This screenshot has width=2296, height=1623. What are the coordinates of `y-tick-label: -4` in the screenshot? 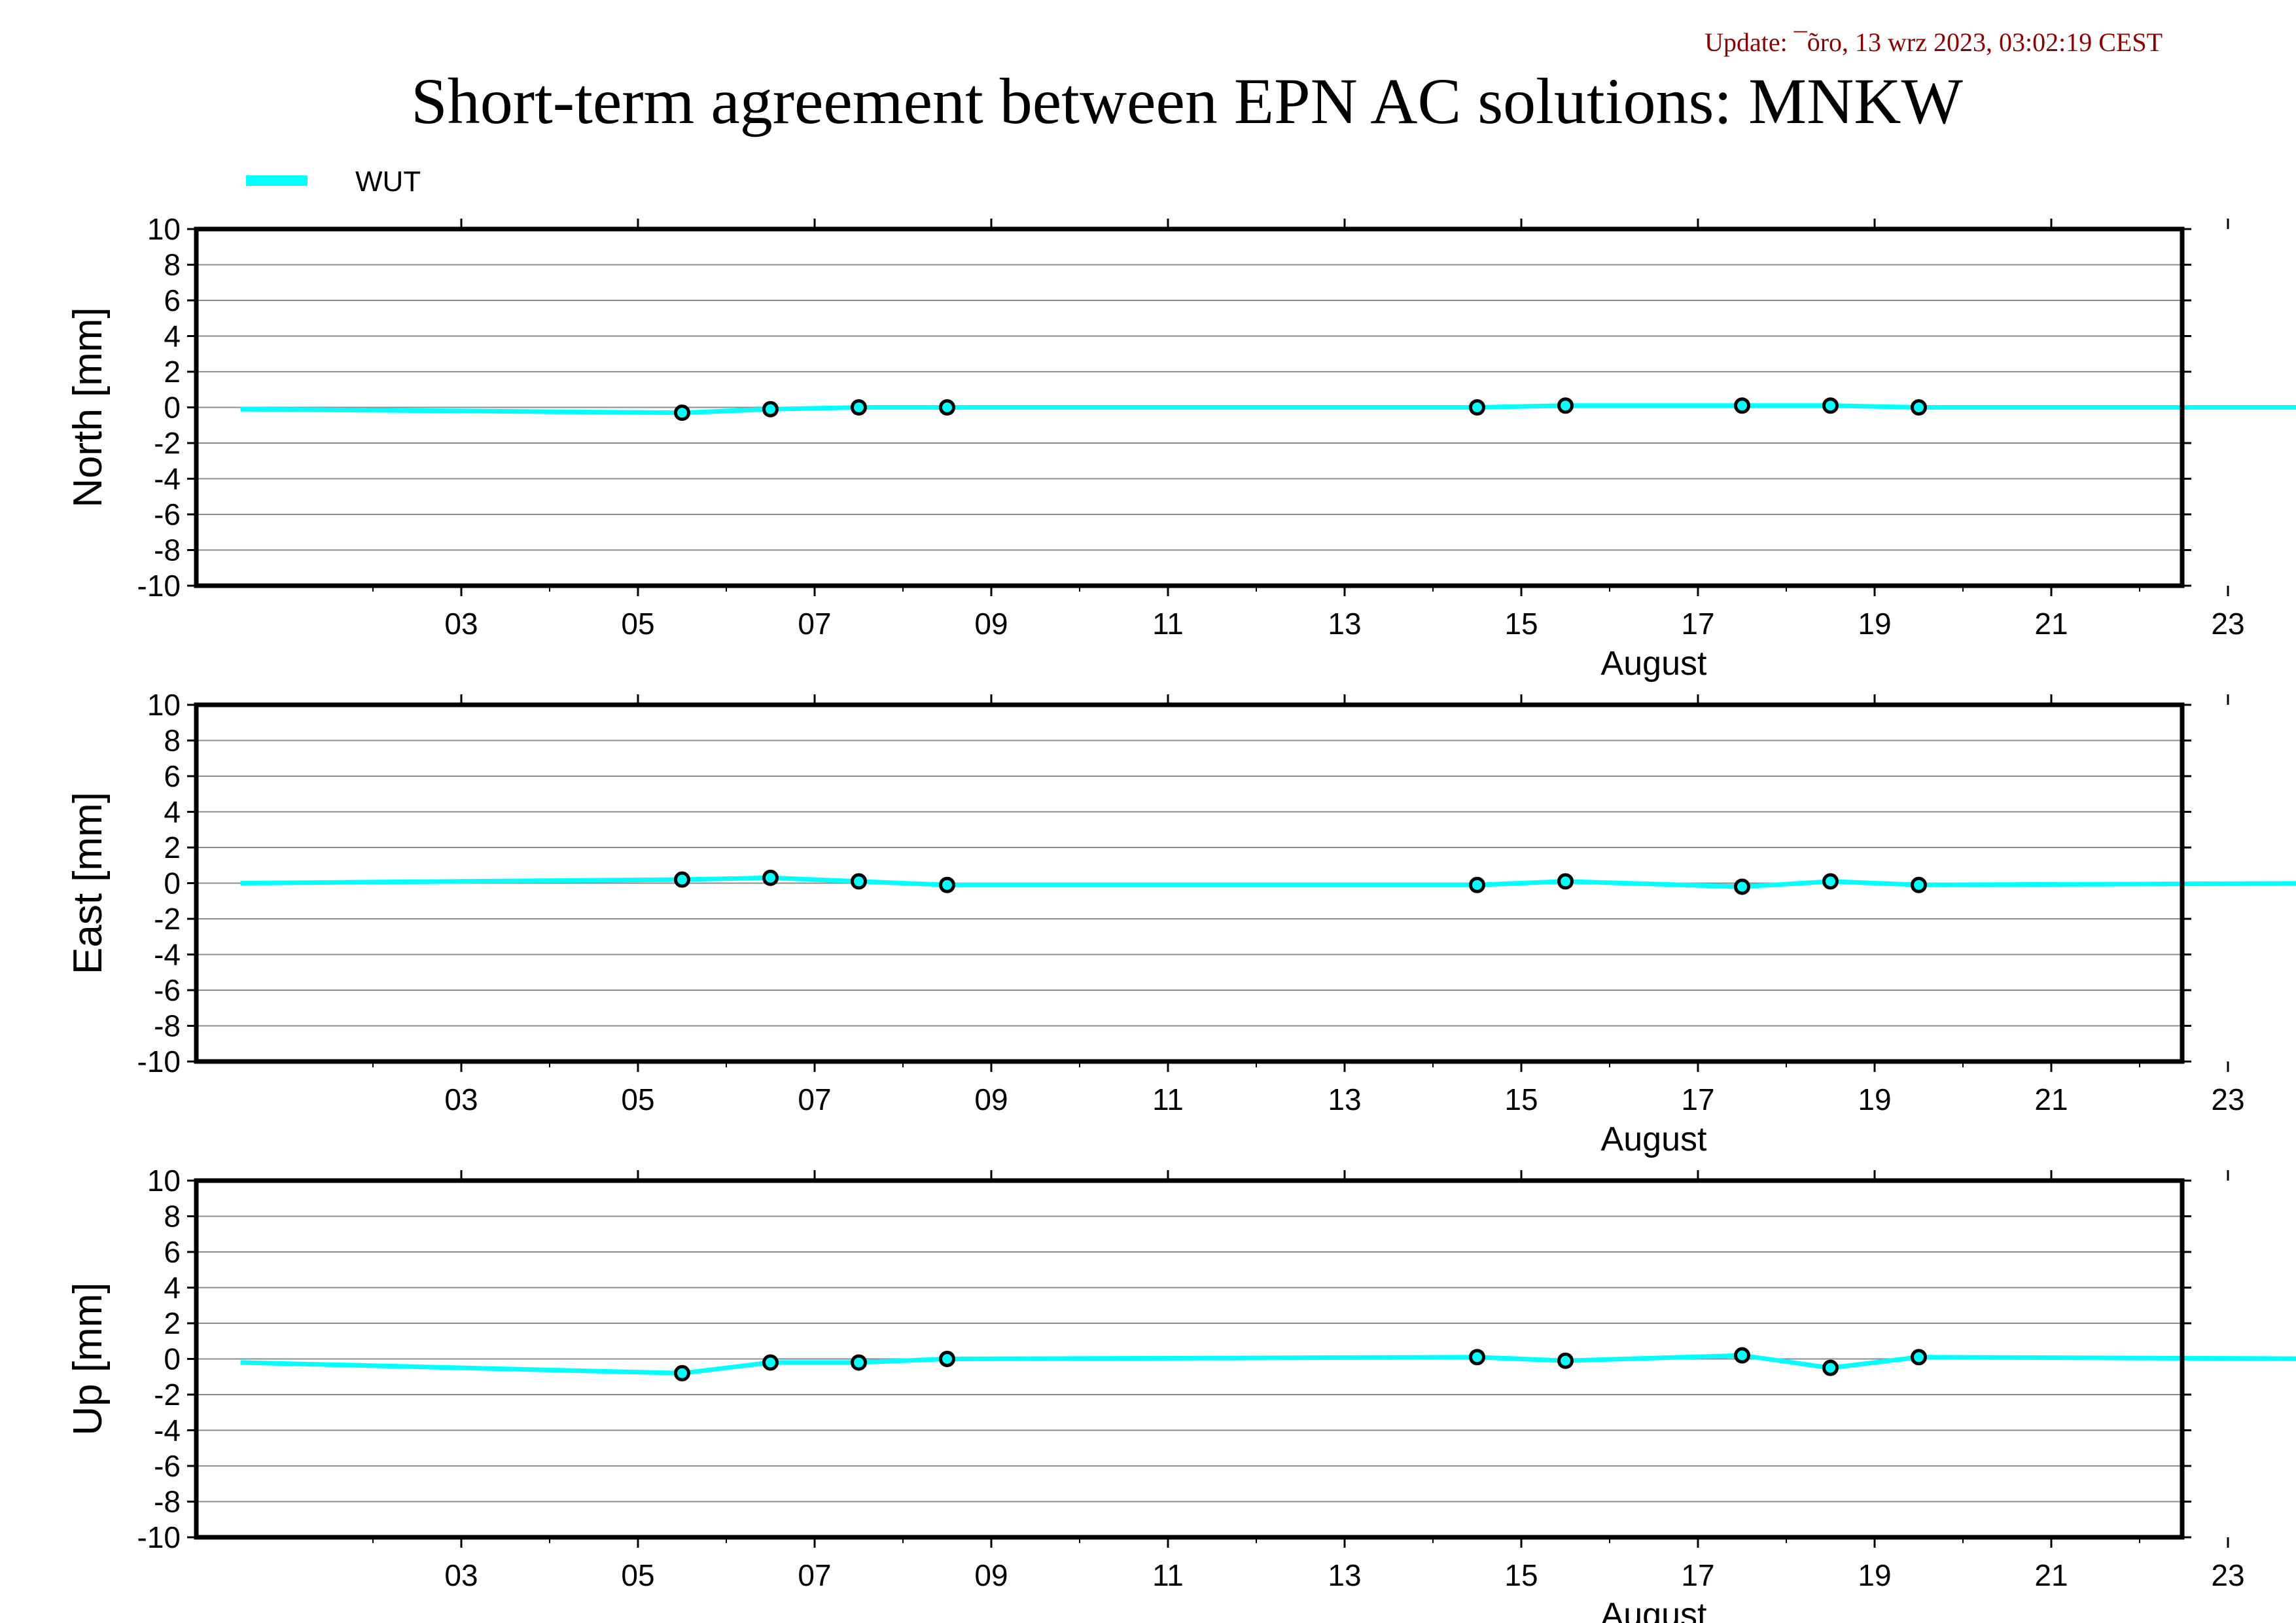 It's located at (167, 955).